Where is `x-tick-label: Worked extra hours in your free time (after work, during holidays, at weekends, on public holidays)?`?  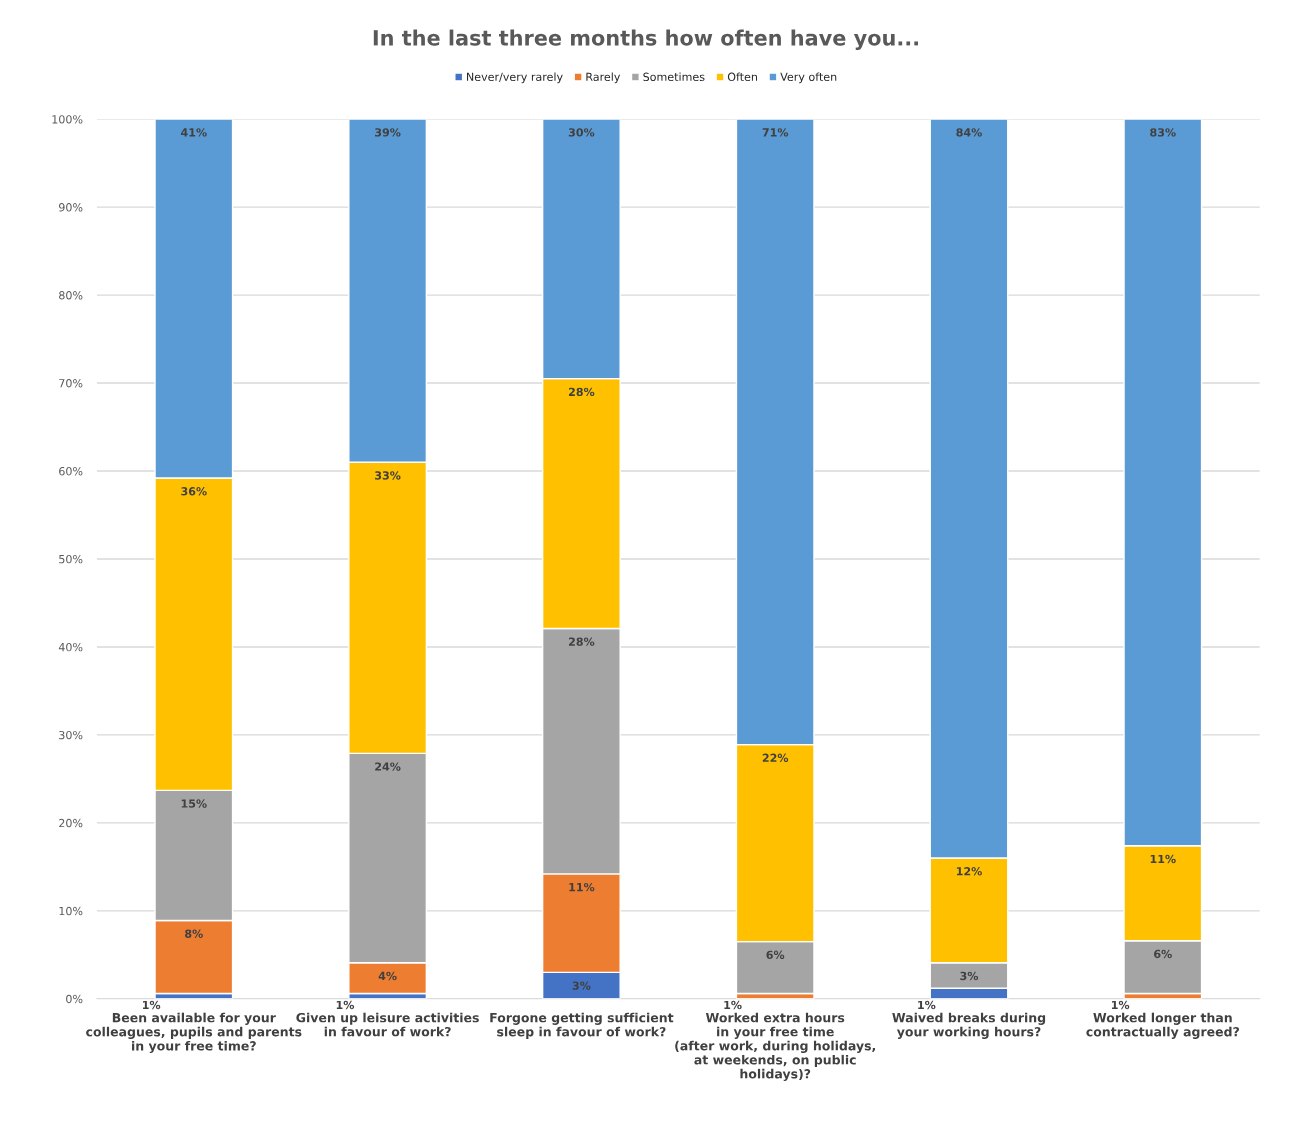 x-tick-label: Worked extra hours in your free time (after work, during holidays, at weekends, on public holidays)? is located at coordinates (775, 1047).